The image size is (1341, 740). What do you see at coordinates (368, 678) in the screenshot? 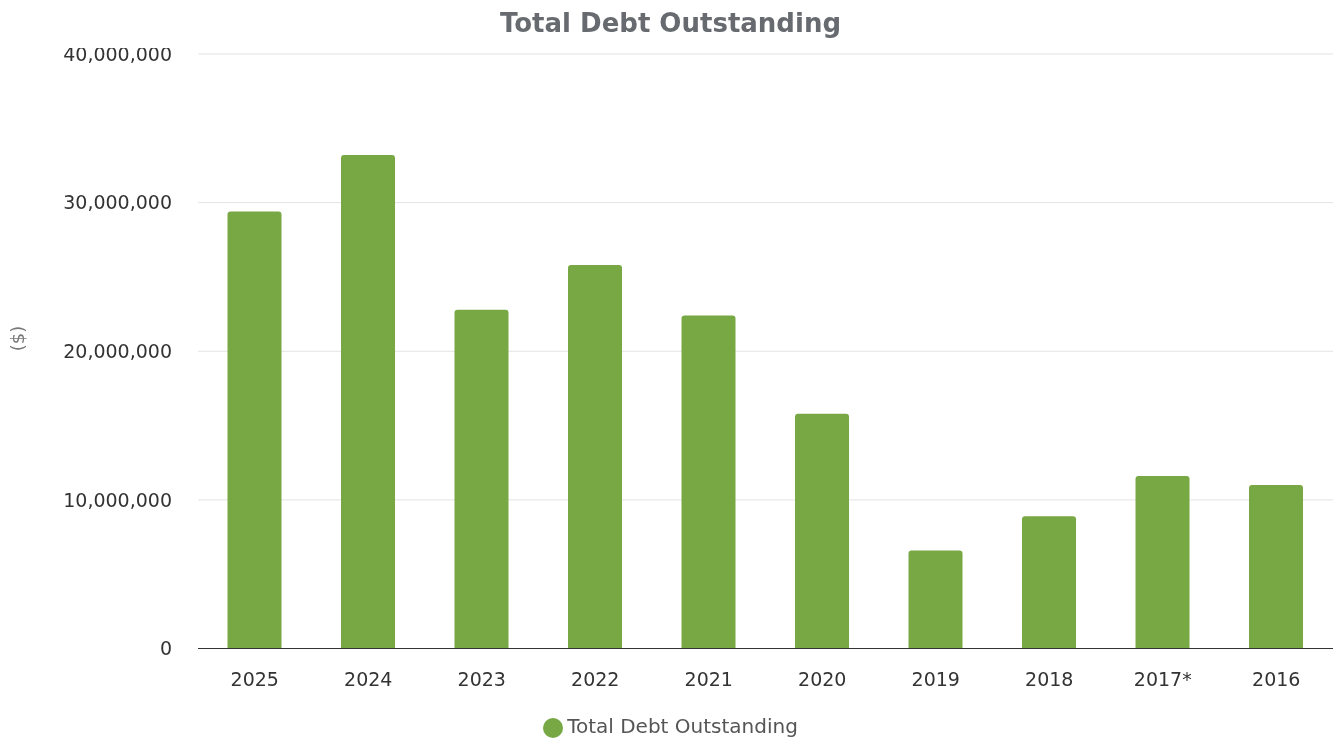
I see `x-tick-label: 2024` at bounding box center [368, 678].